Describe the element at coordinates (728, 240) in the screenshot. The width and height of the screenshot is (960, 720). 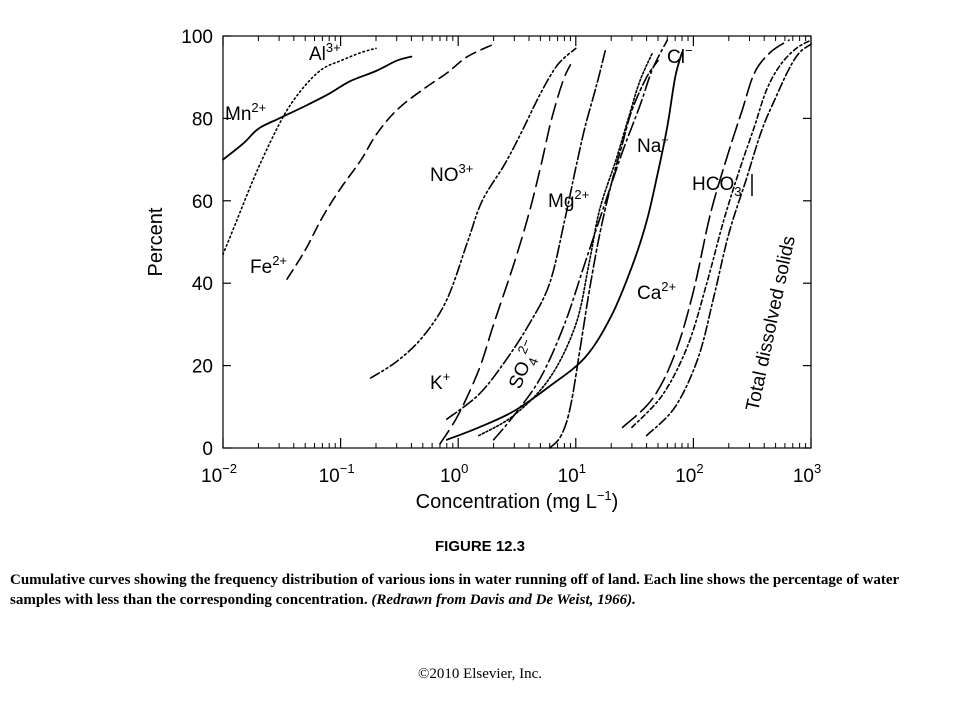
I see `series-line-tds` at that location.